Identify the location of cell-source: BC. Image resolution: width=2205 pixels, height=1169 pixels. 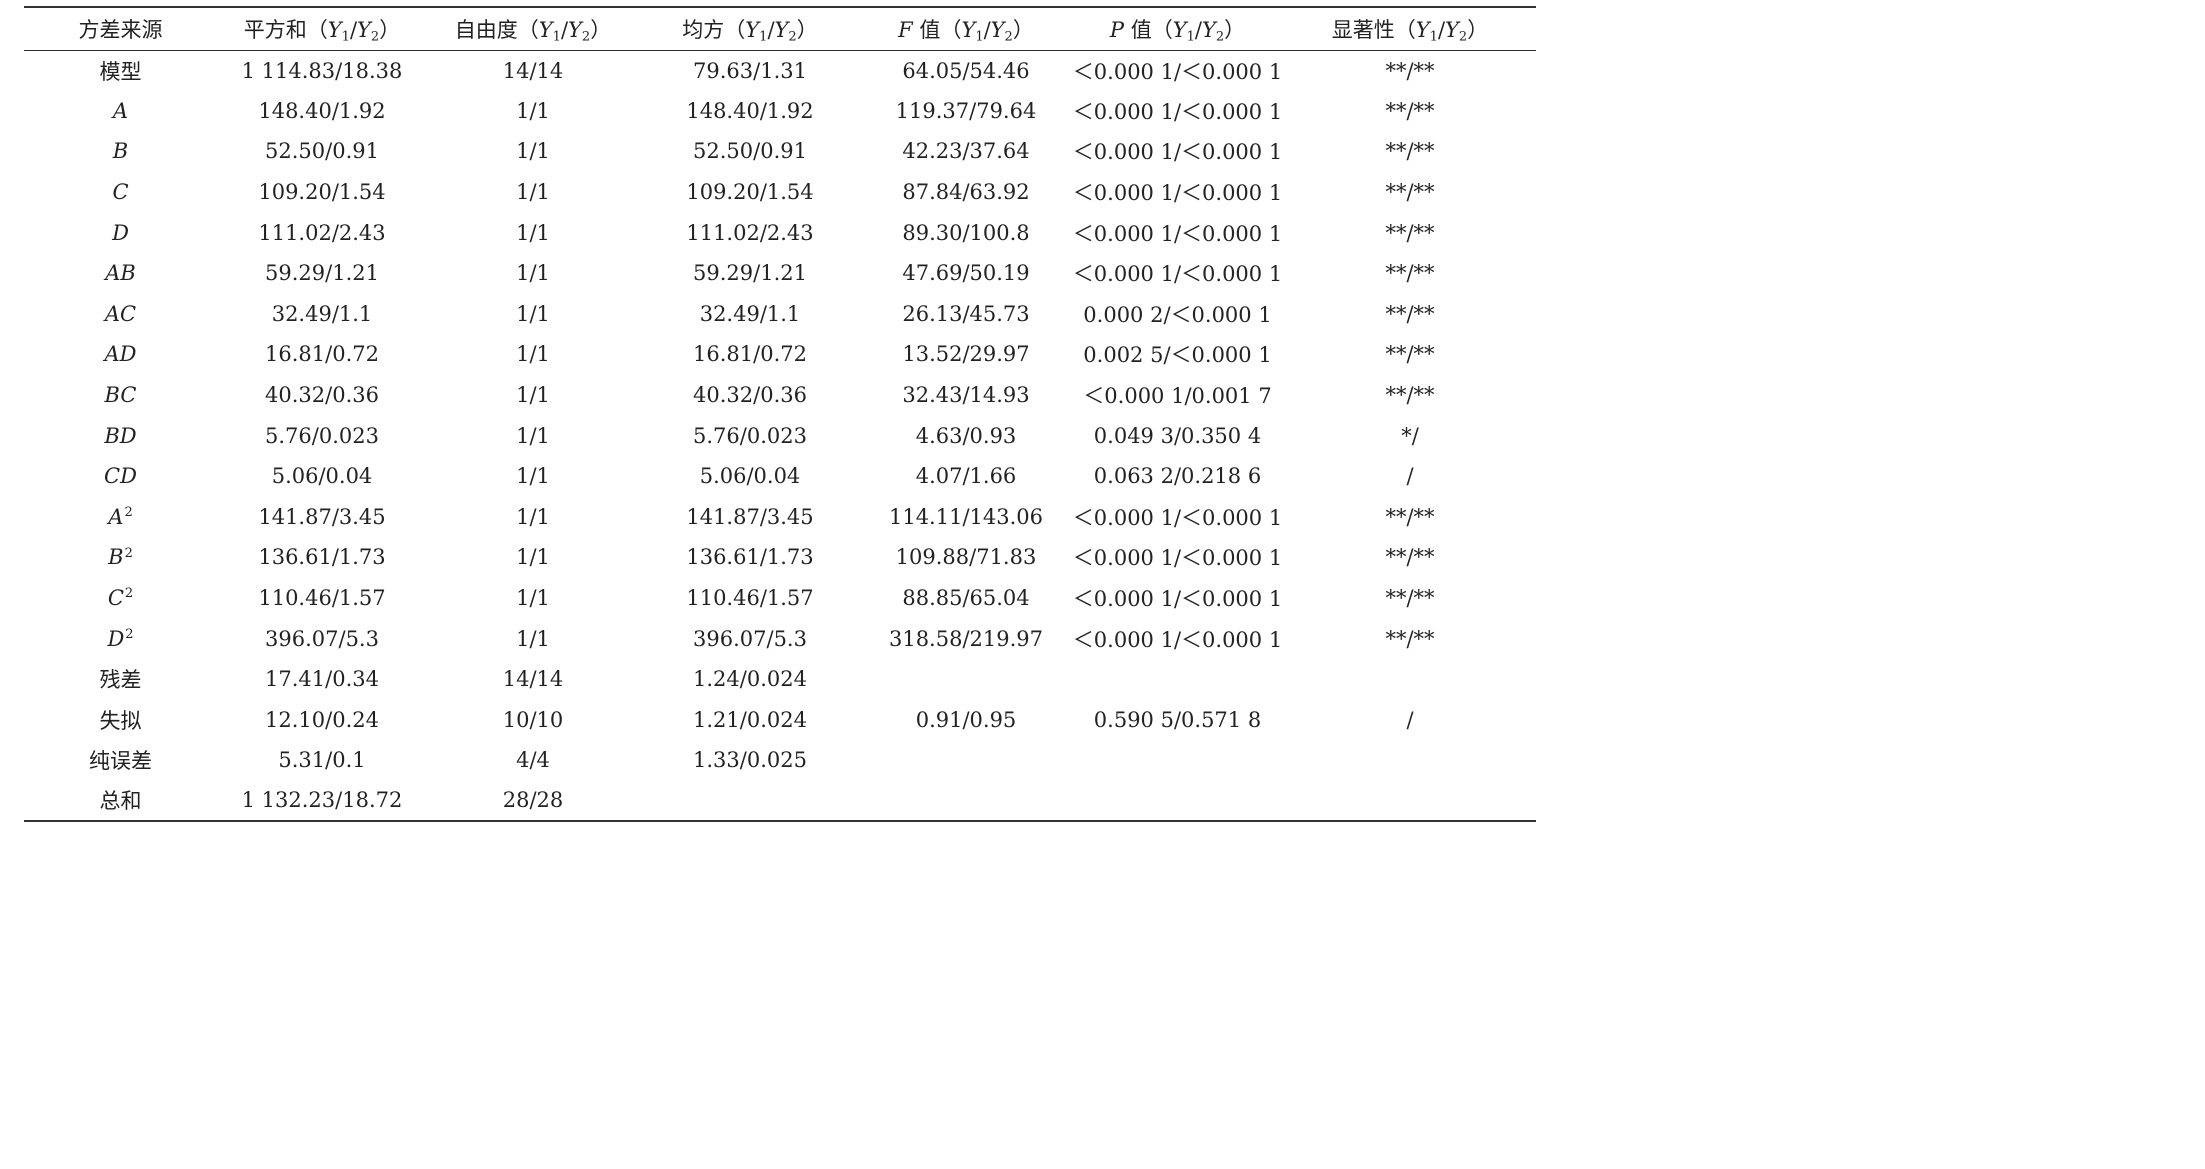
(120, 395).